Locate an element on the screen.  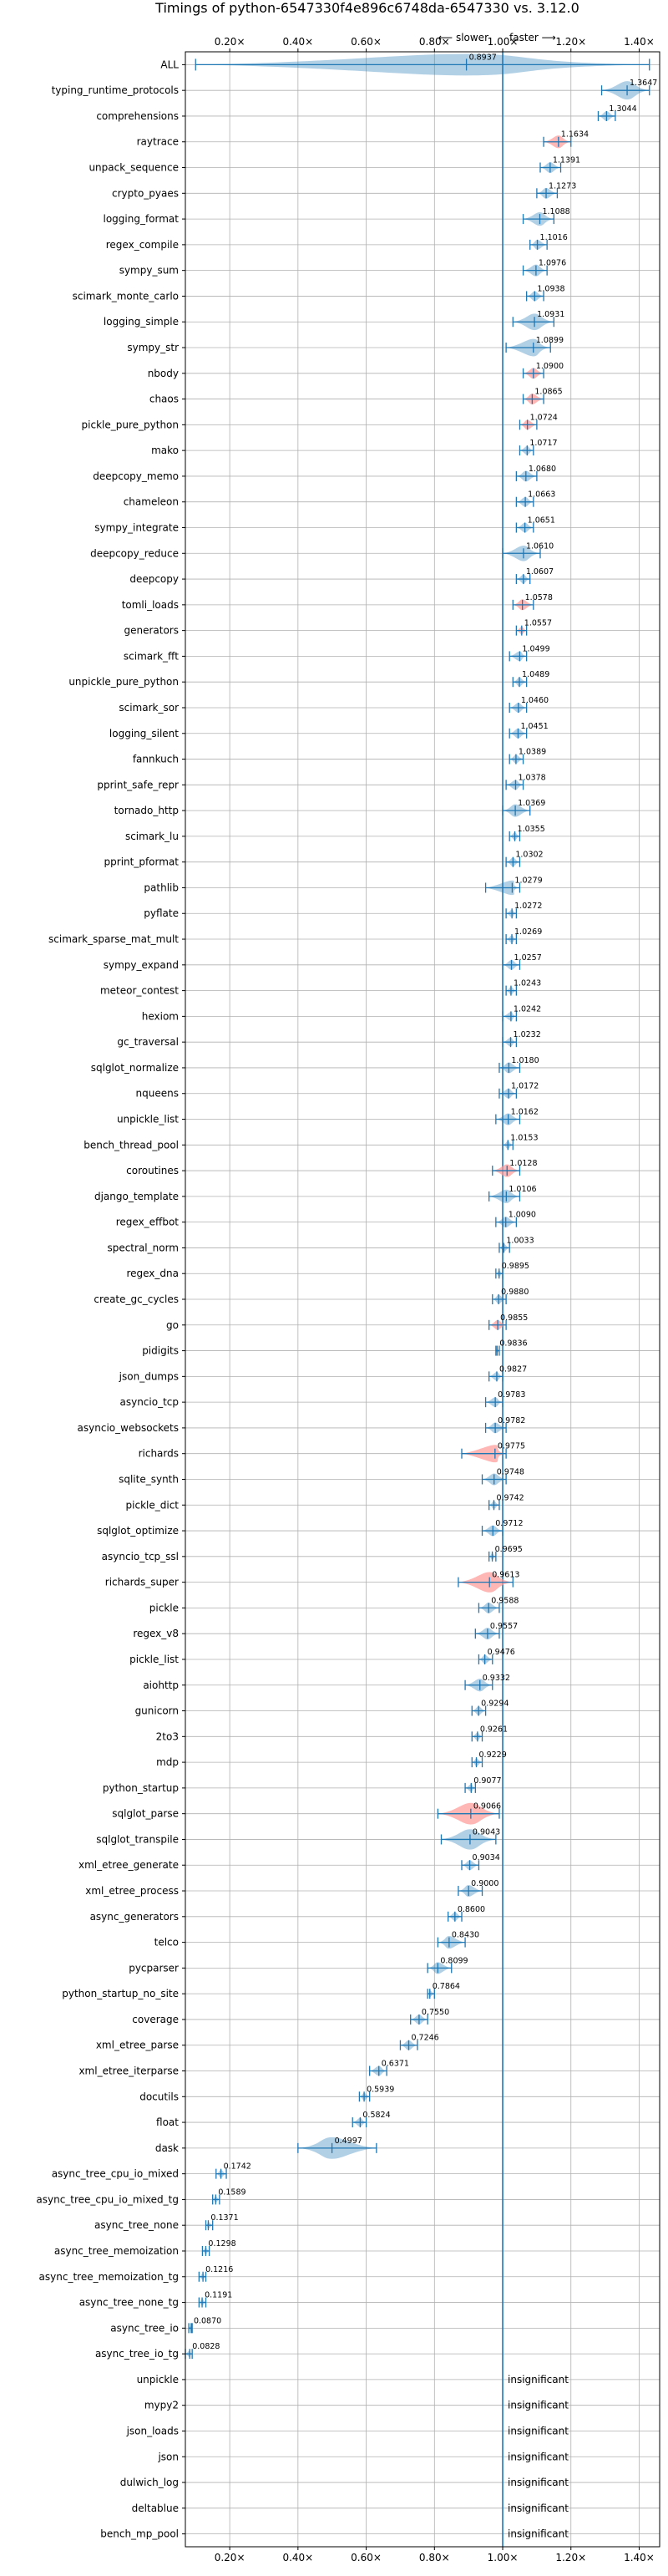
value-label: 0.9229 is located at coordinates (493, 1755).